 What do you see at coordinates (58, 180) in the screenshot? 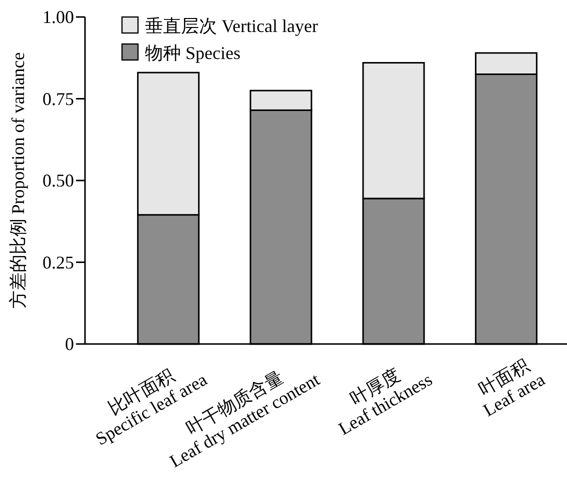
I see `y-tick-label: 0.50` at bounding box center [58, 180].